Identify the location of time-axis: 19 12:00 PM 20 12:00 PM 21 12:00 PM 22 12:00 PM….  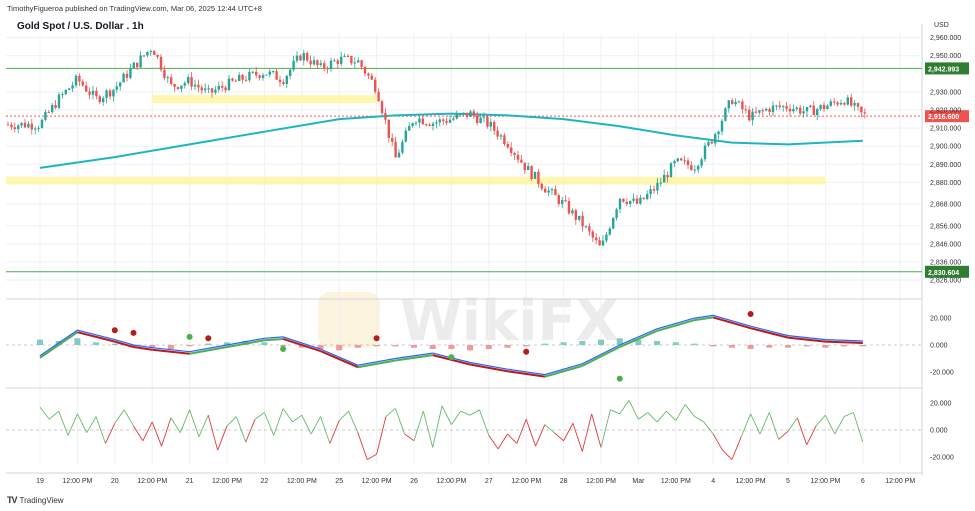
(475, 481).